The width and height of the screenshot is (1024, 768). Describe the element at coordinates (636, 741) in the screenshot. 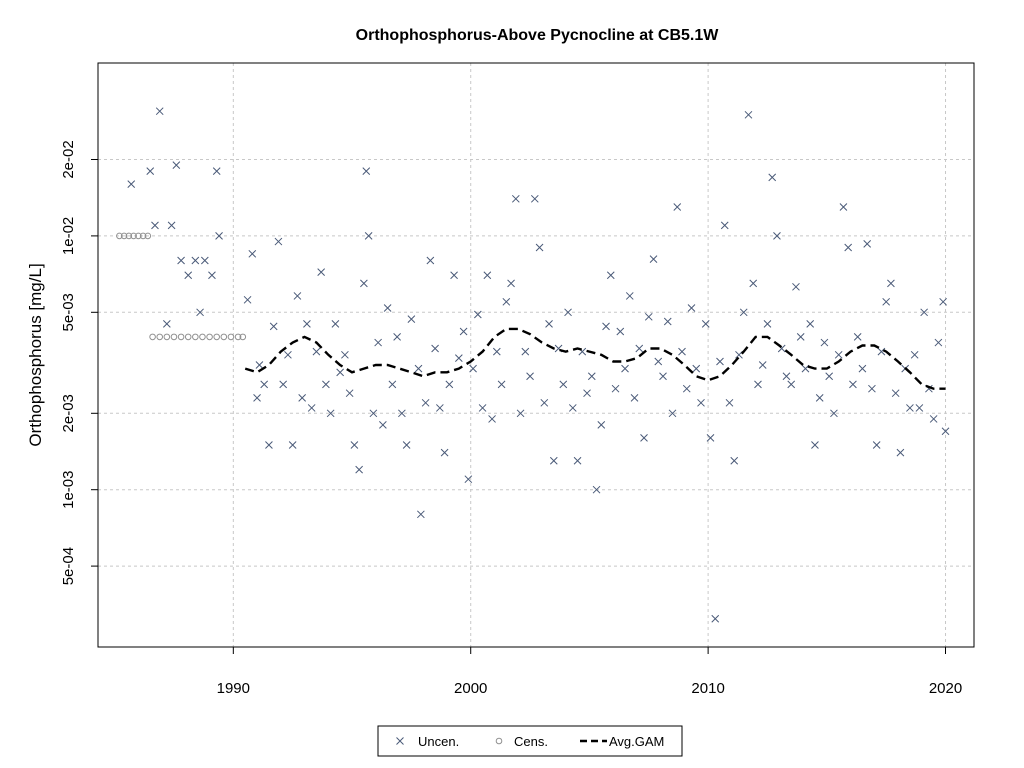

I see `legend-gam-label: Avg.GAM` at that location.